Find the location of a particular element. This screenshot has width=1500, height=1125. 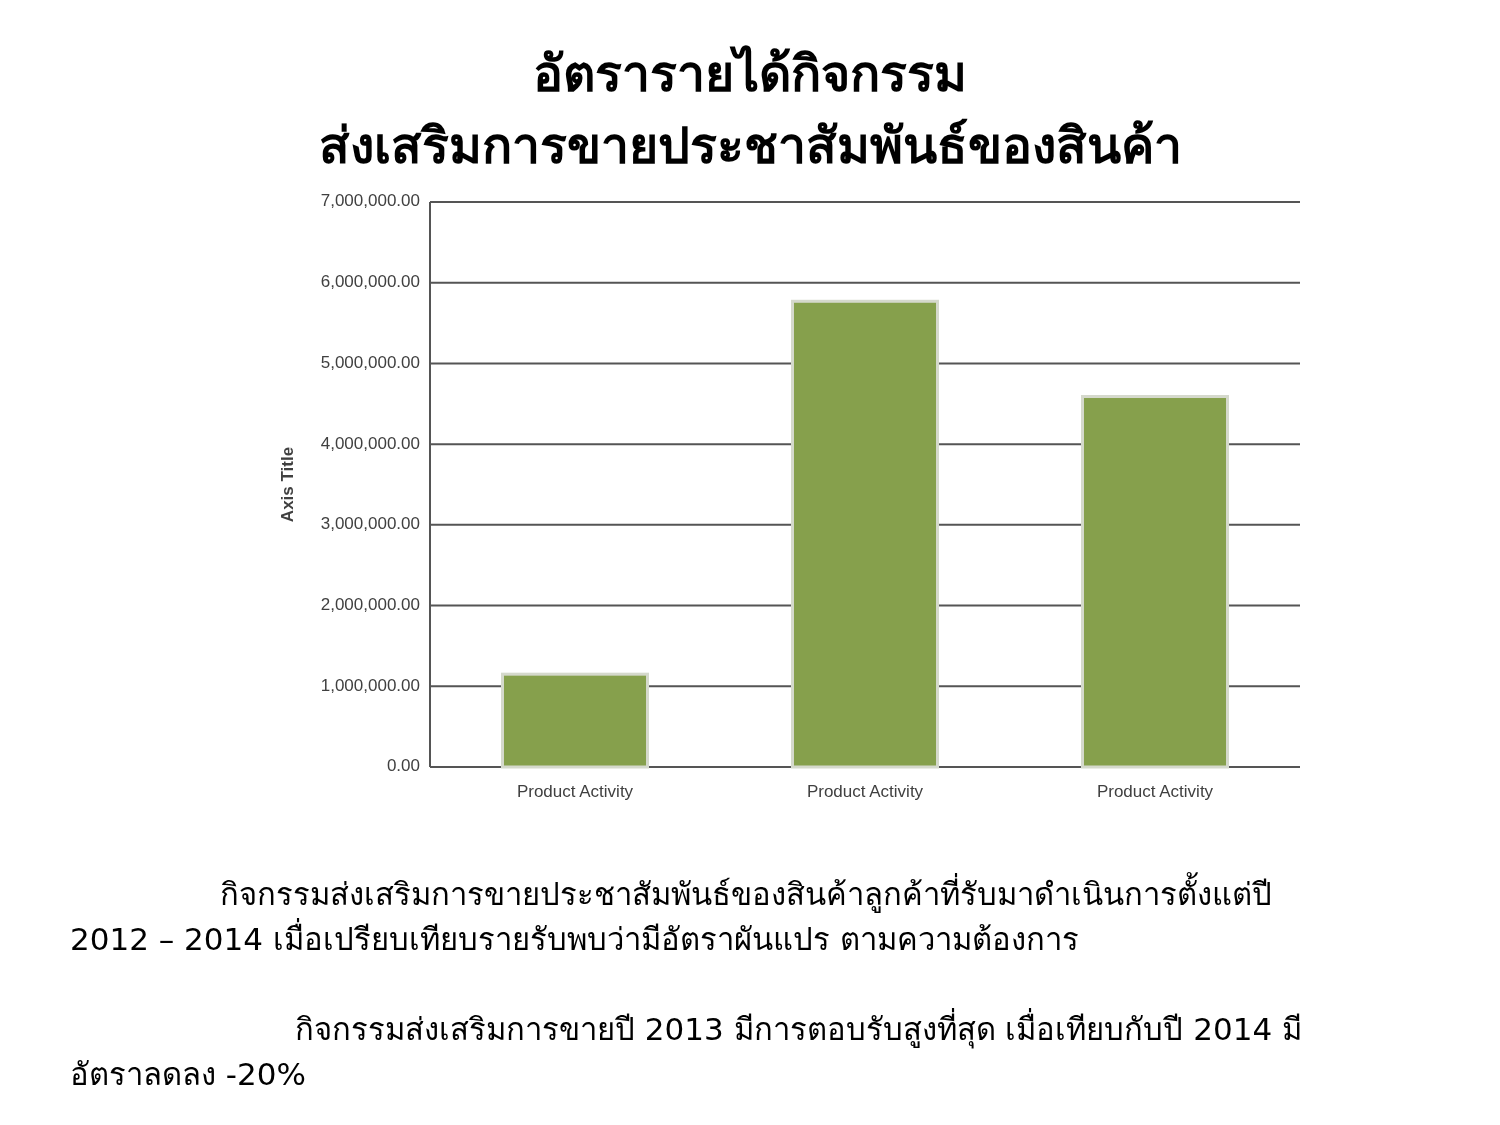

y-tick-label: 7,000,000.00 is located at coordinates (370, 201).